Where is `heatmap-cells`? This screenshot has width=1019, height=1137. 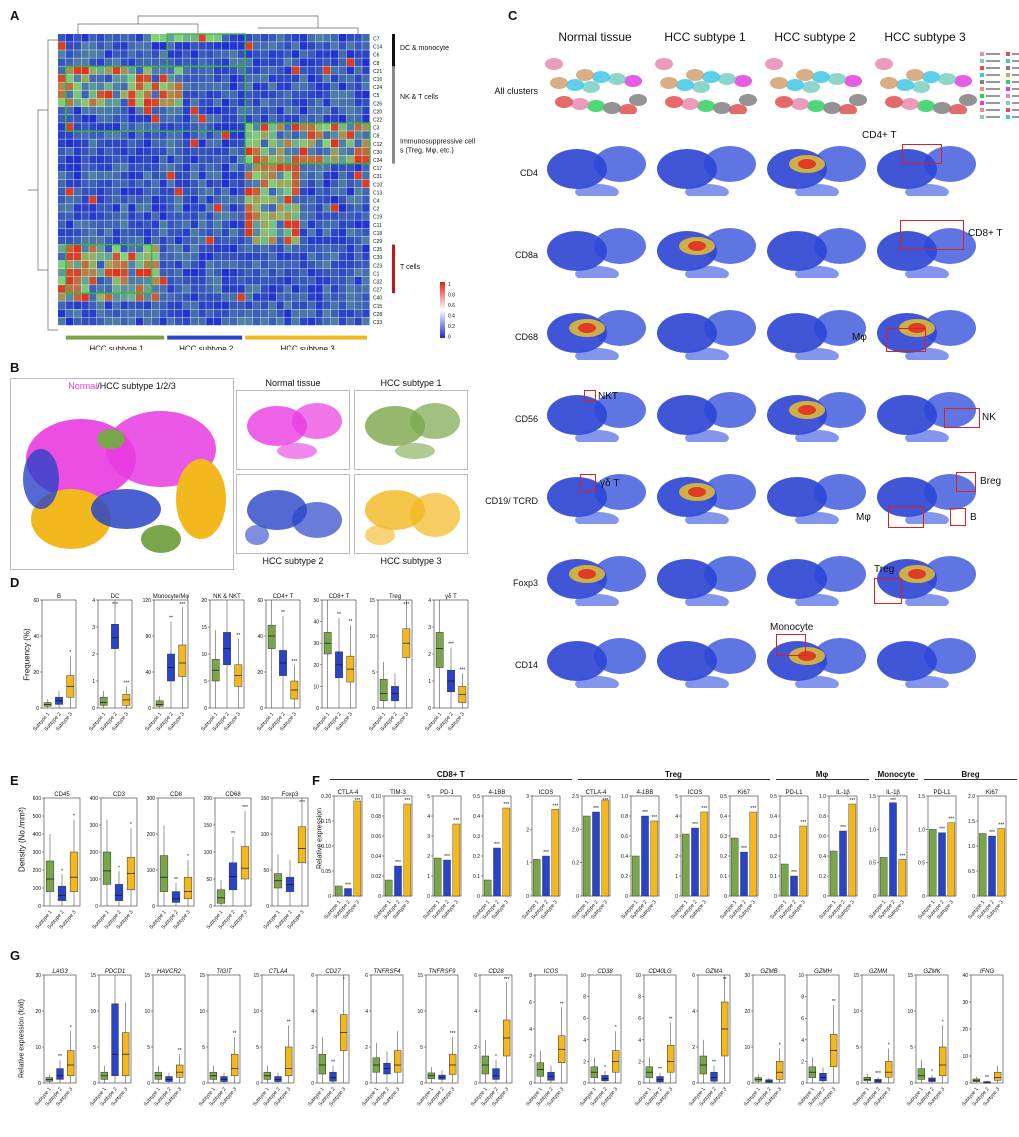
heatmap-cells is located at coordinates (214, 180).